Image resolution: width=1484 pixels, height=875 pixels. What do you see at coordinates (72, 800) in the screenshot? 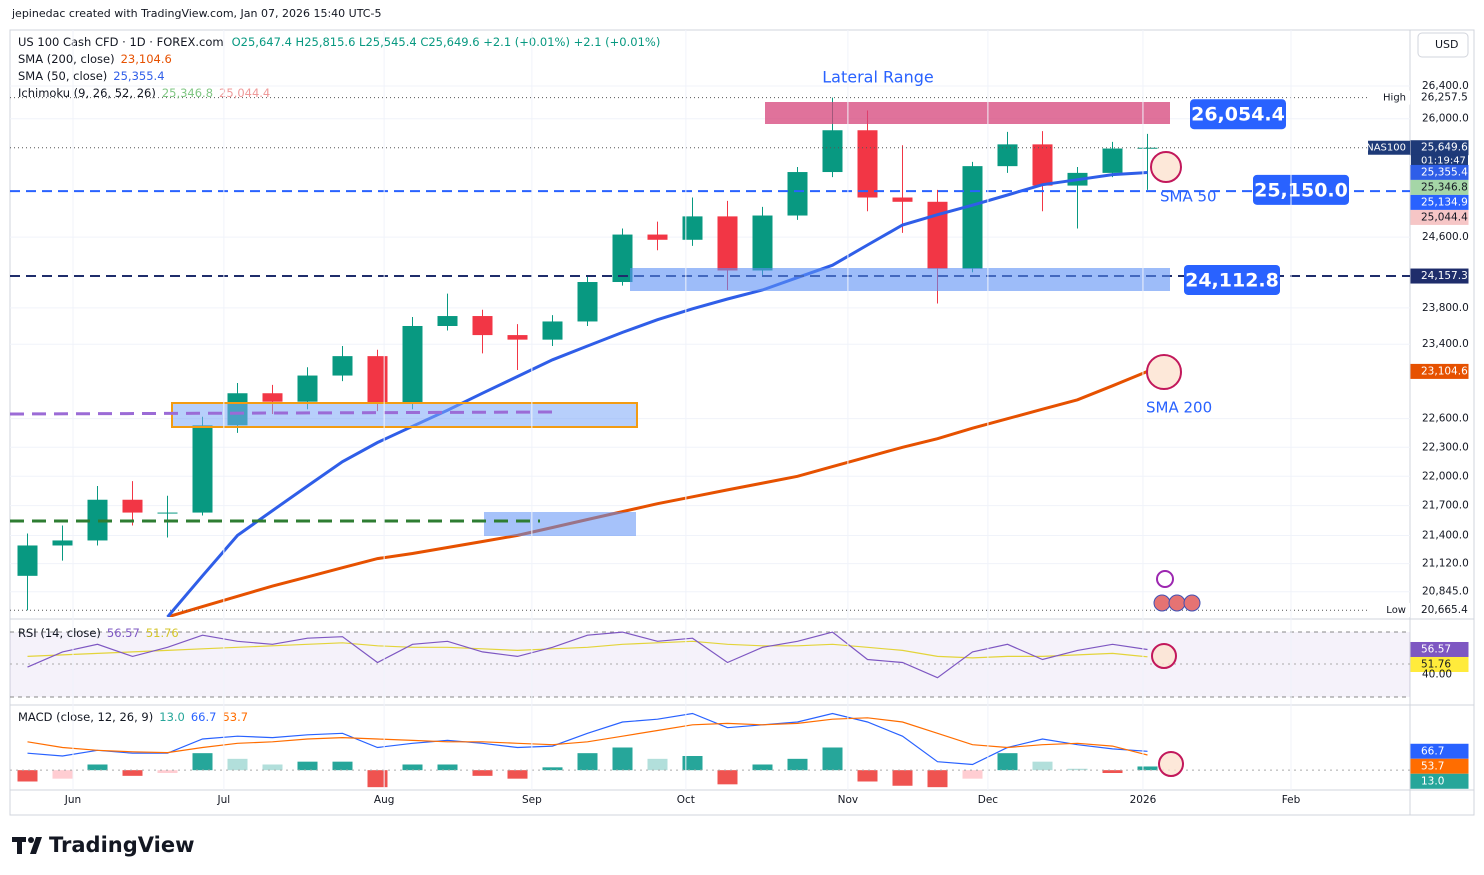
I see `x-tick-label: Jun` at bounding box center [72, 800].